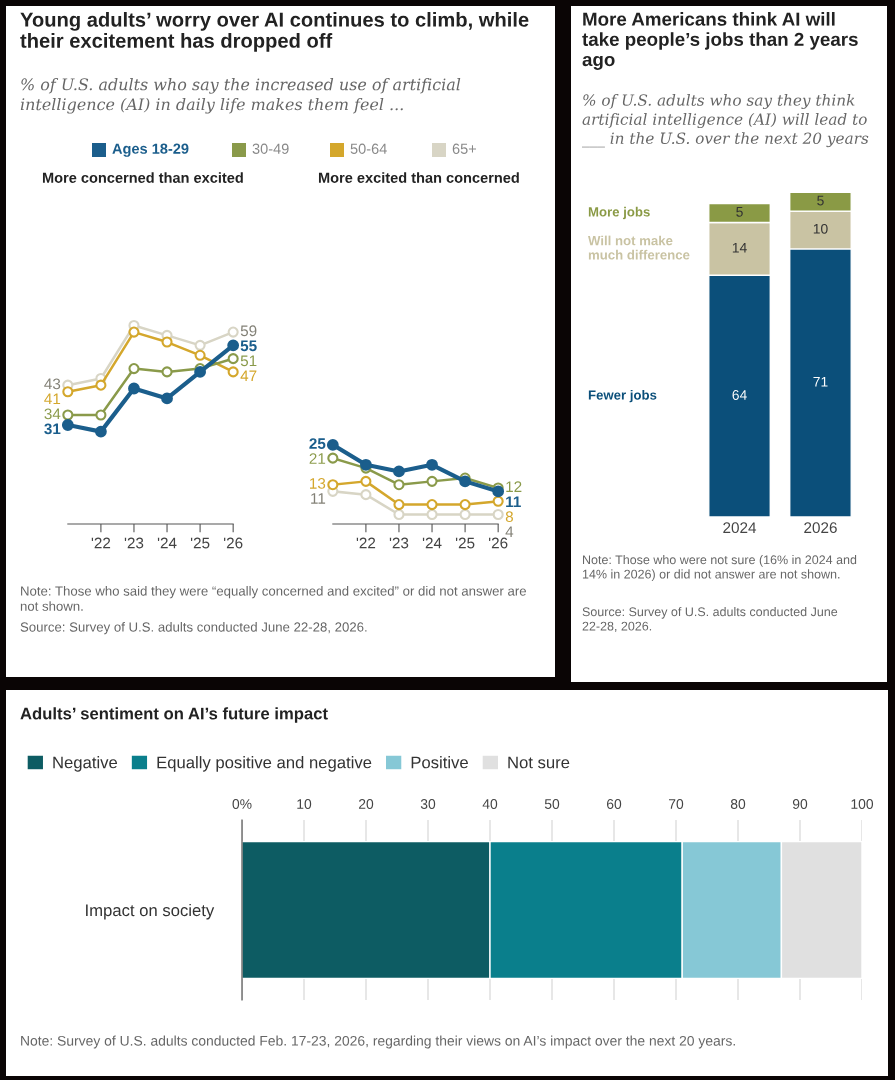 This screenshot has width=895, height=1080. I want to click on text: Note: Those who were not sure (16% in 2024 and 14% in 2026) or did not answer are not shown., so click(719, 568).